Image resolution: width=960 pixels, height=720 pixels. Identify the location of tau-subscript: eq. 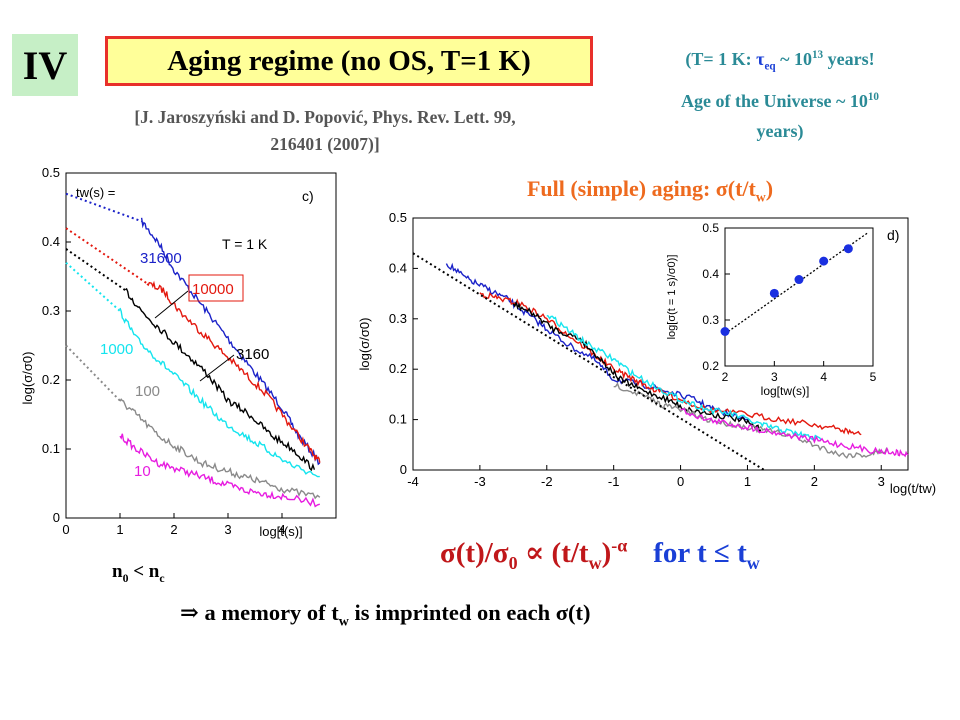
(770, 66).